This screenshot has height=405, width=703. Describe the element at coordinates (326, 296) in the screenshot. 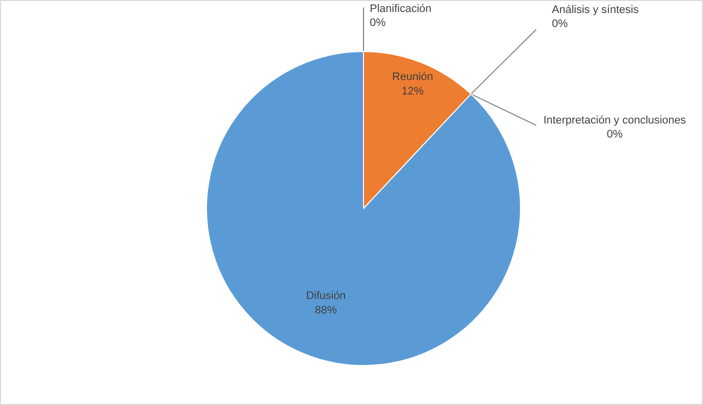

I see `slice-label: Difusión` at that location.